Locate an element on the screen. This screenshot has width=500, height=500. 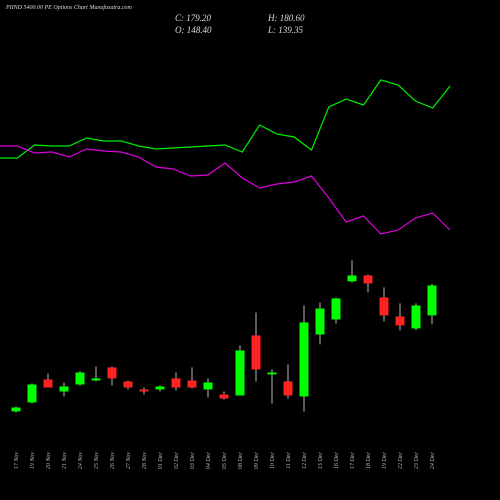
x-tick-label: 11 Dec is located at coordinates (289, 460).